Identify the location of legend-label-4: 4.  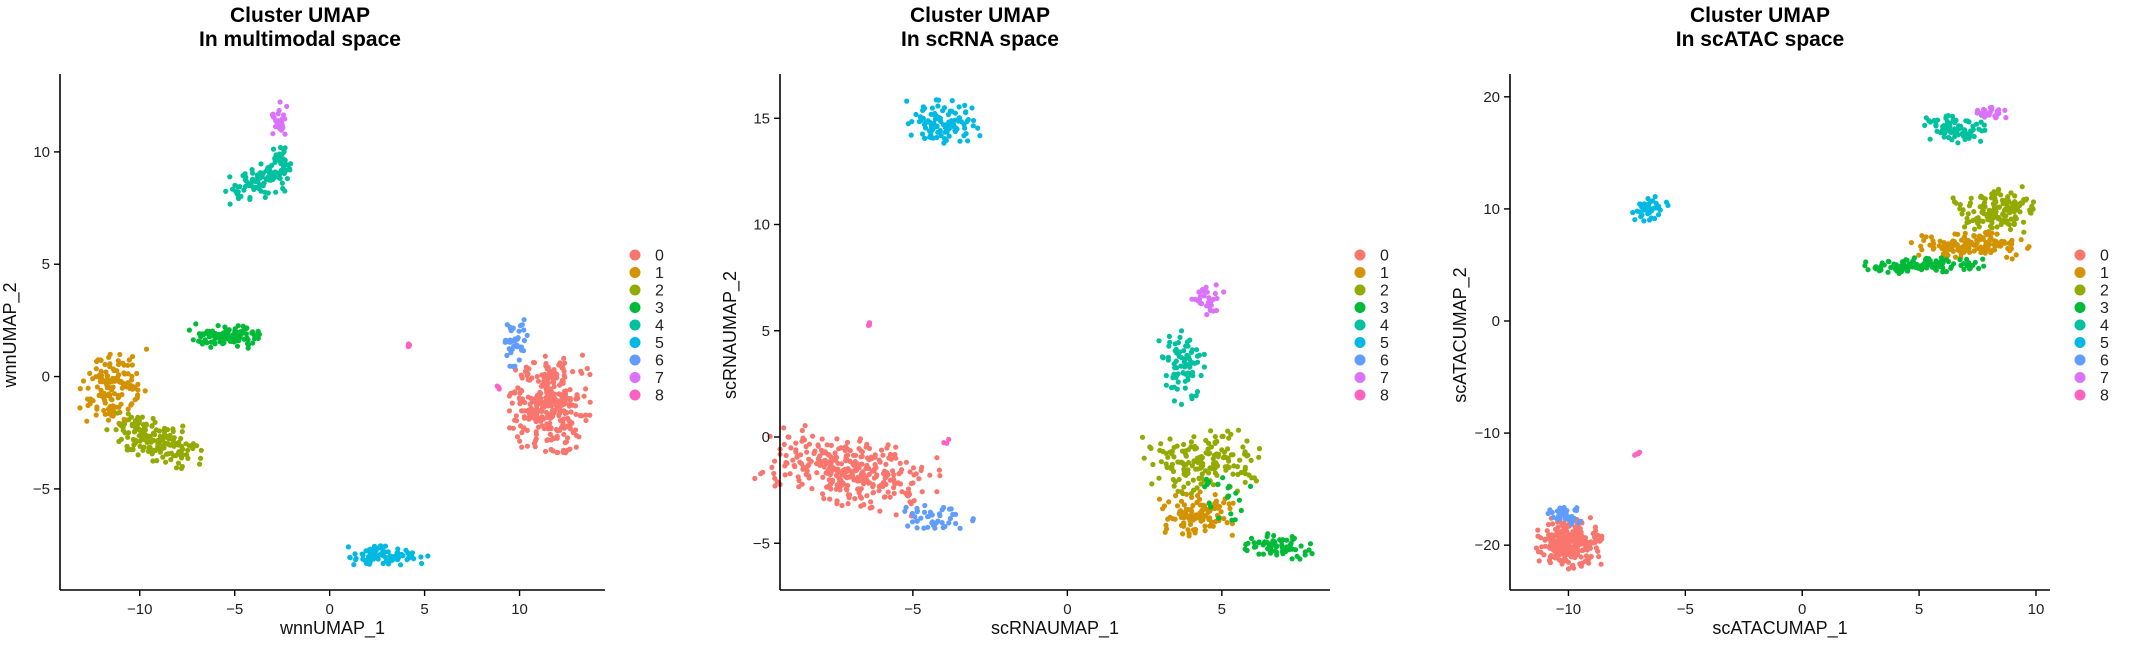
(2104, 326).